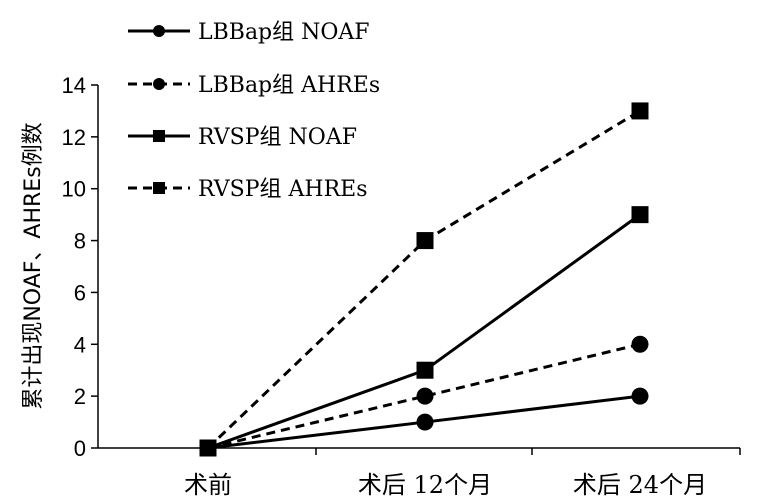 The image size is (768, 504). What do you see at coordinates (277, 137) in the screenshot?
I see `legend-label: RVSP组 NOAF` at bounding box center [277, 137].